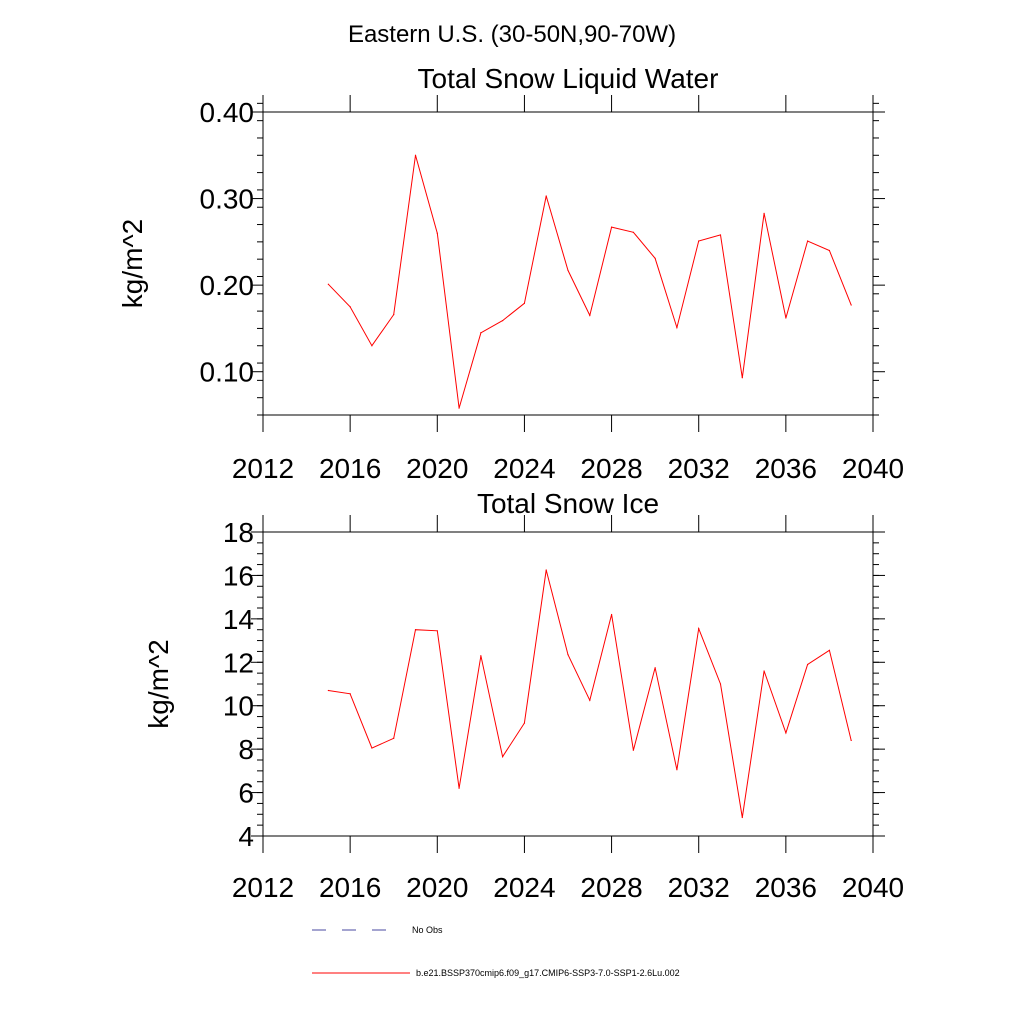 The width and height of the screenshot is (1024, 1024). I want to click on y-tick-label: 8, so click(246, 749).